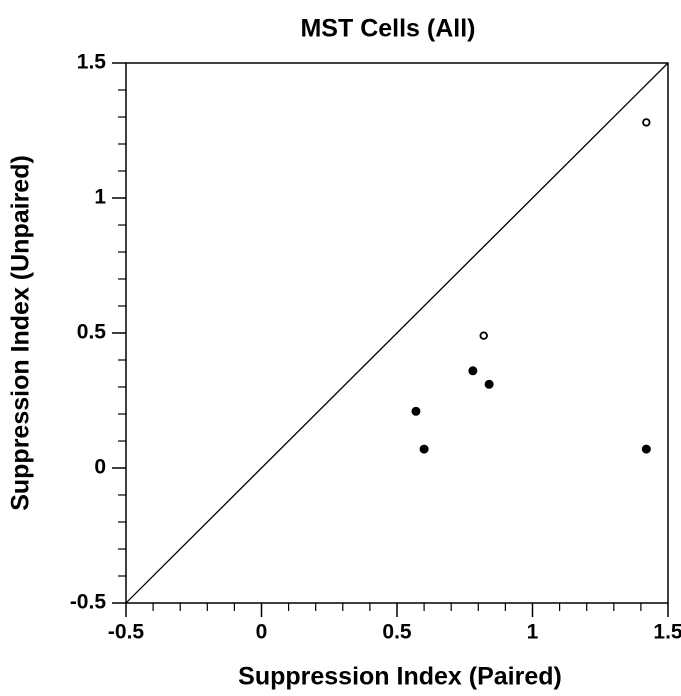 The image size is (681, 696). I want to click on x-tick-label: 0.5, so click(397, 632).